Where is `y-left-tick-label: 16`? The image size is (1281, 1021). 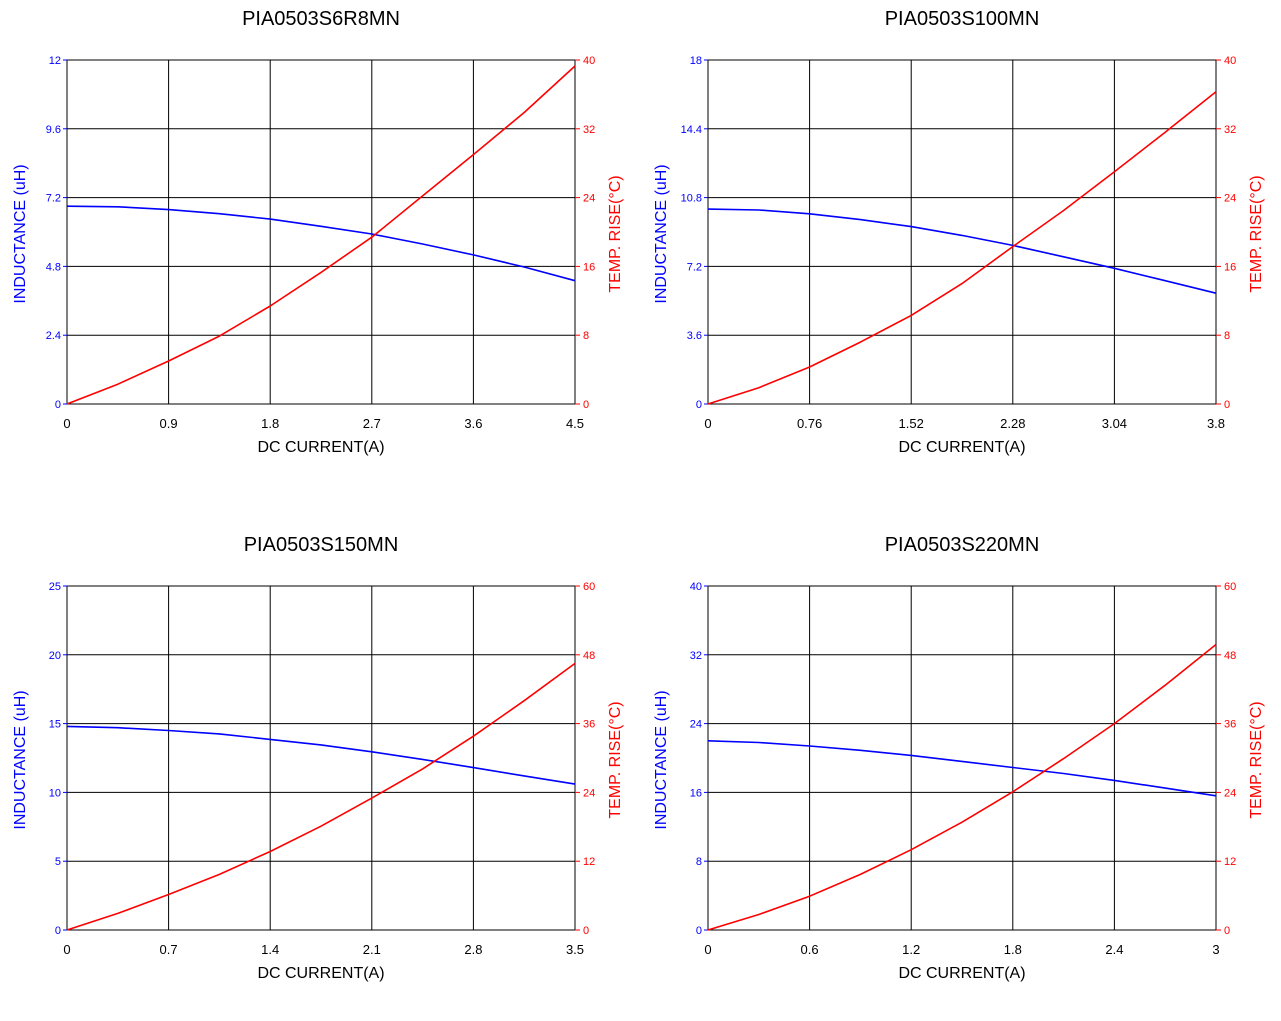
y-left-tick-label: 16 is located at coordinates (696, 793).